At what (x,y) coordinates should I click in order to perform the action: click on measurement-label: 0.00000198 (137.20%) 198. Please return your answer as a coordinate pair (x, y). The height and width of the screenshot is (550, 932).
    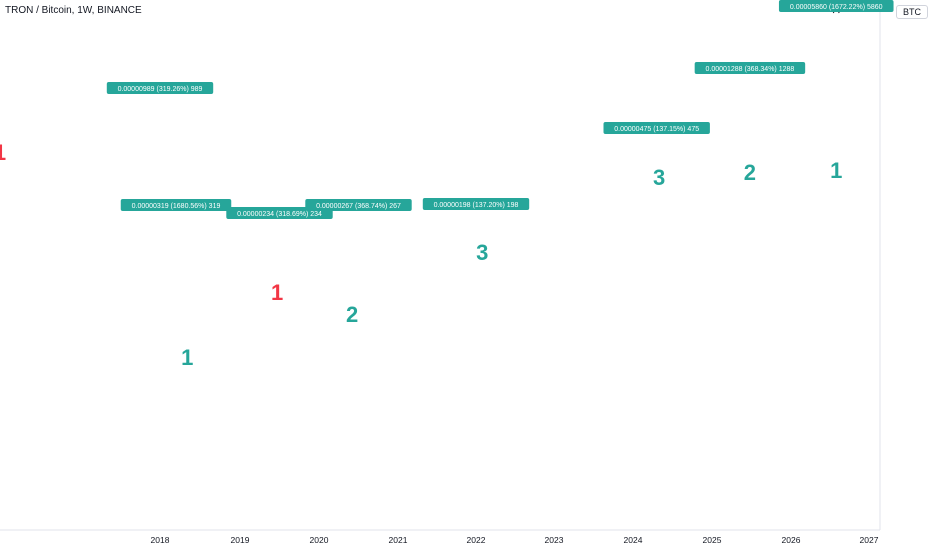
    Looking at the image, I should click on (476, 205).